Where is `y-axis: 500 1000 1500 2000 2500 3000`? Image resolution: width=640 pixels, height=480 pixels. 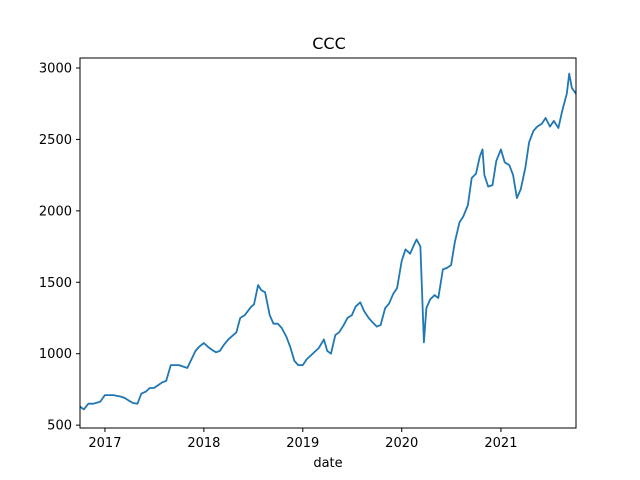 y-axis: 500 1000 1500 2000 2500 3000 is located at coordinates (59, 248).